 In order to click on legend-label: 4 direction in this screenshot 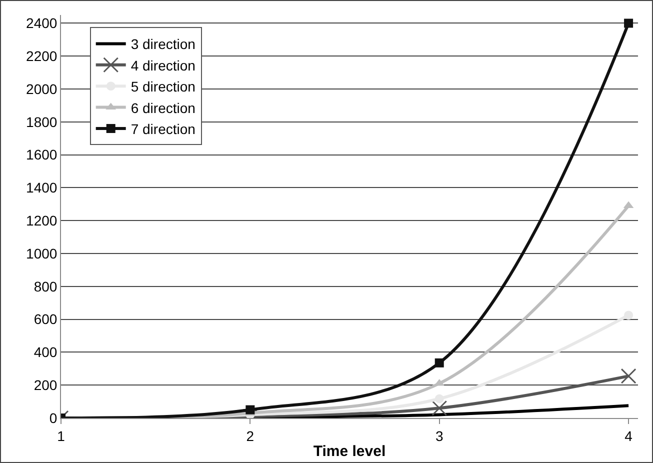, I will do `click(163, 65)`.